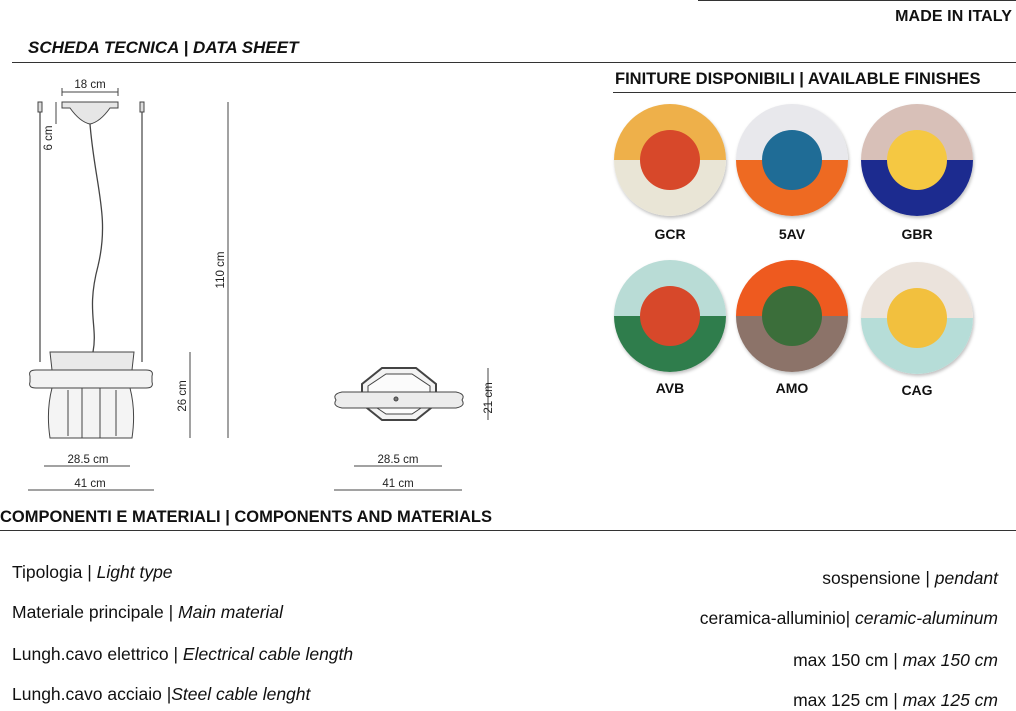  Describe the element at coordinates (91, 413) in the screenshot. I see `lamp-shade` at that location.